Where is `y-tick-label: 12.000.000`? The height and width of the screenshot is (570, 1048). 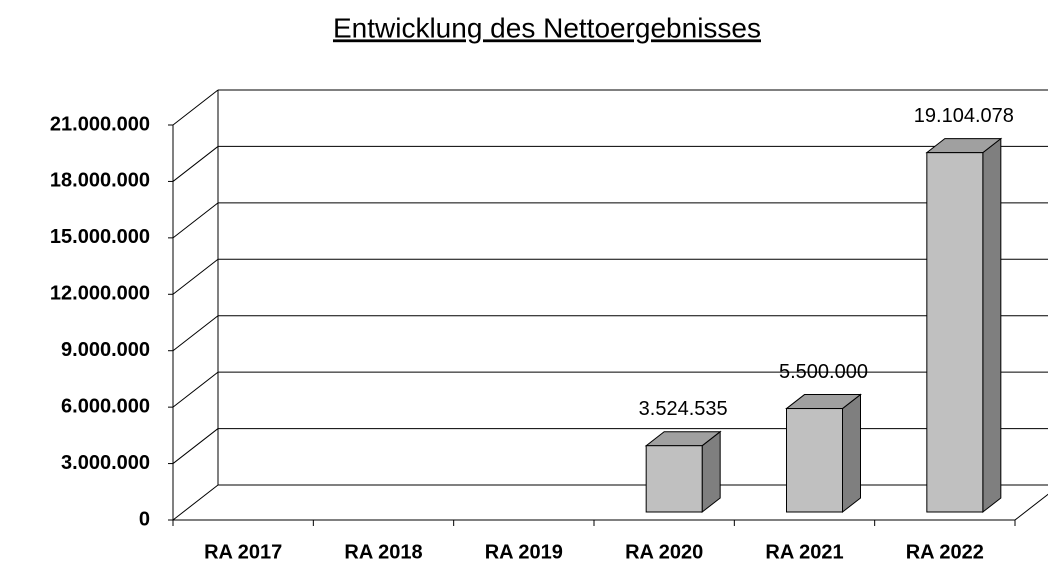 y-tick-label: 12.000.000 is located at coordinates (100, 294).